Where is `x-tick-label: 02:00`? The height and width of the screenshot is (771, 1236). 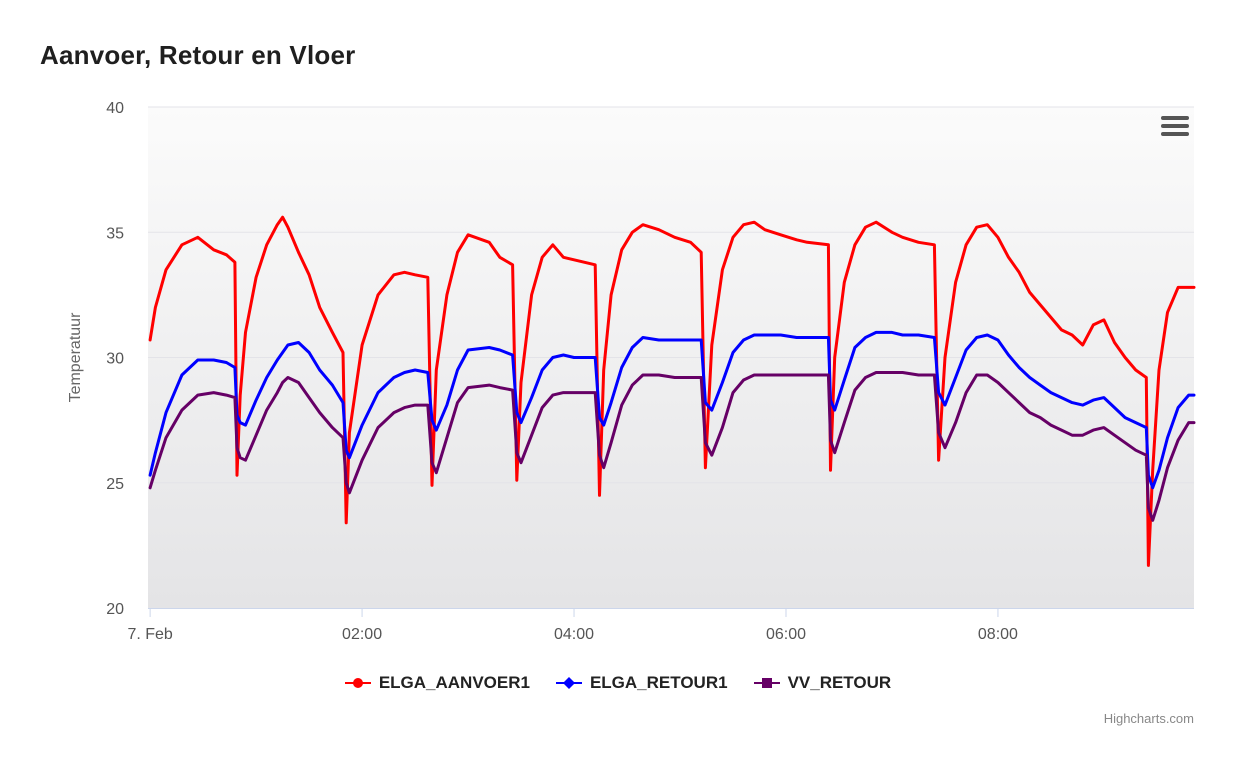 x-tick-label: 02:00 is located at coordinates (362, 634).